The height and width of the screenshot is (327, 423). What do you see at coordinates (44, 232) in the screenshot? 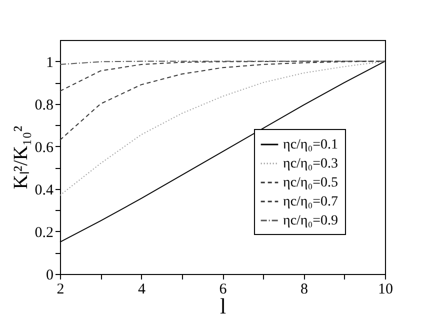
I see `y-tick-label: 0.2` at bounding box center [44, 232].